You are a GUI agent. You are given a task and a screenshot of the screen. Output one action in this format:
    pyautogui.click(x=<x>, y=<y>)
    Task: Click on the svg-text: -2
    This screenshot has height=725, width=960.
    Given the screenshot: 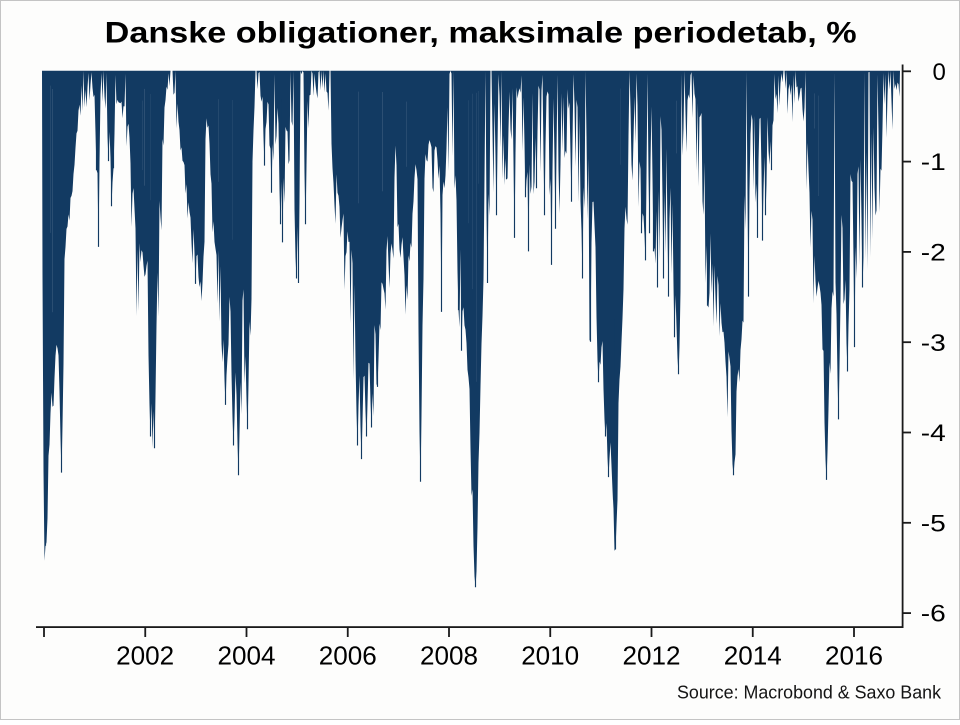 What is the action you would take?
    pyautogui.click(x=933, y=253)
    